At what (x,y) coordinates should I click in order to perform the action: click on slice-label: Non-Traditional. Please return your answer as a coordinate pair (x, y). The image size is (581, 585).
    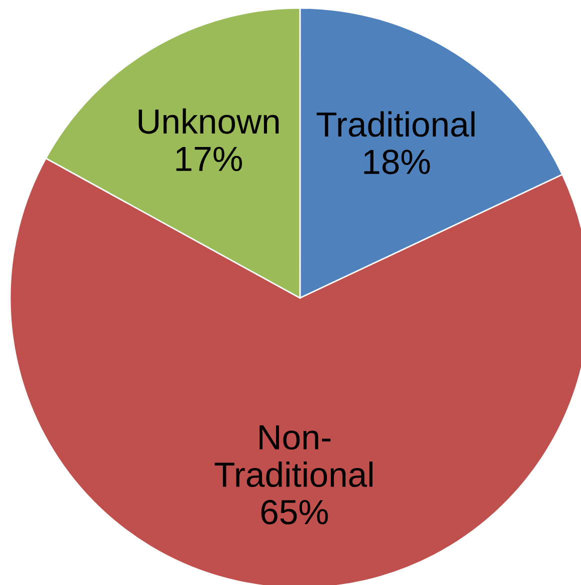
    Looking at the image, I should click on (293, 456).